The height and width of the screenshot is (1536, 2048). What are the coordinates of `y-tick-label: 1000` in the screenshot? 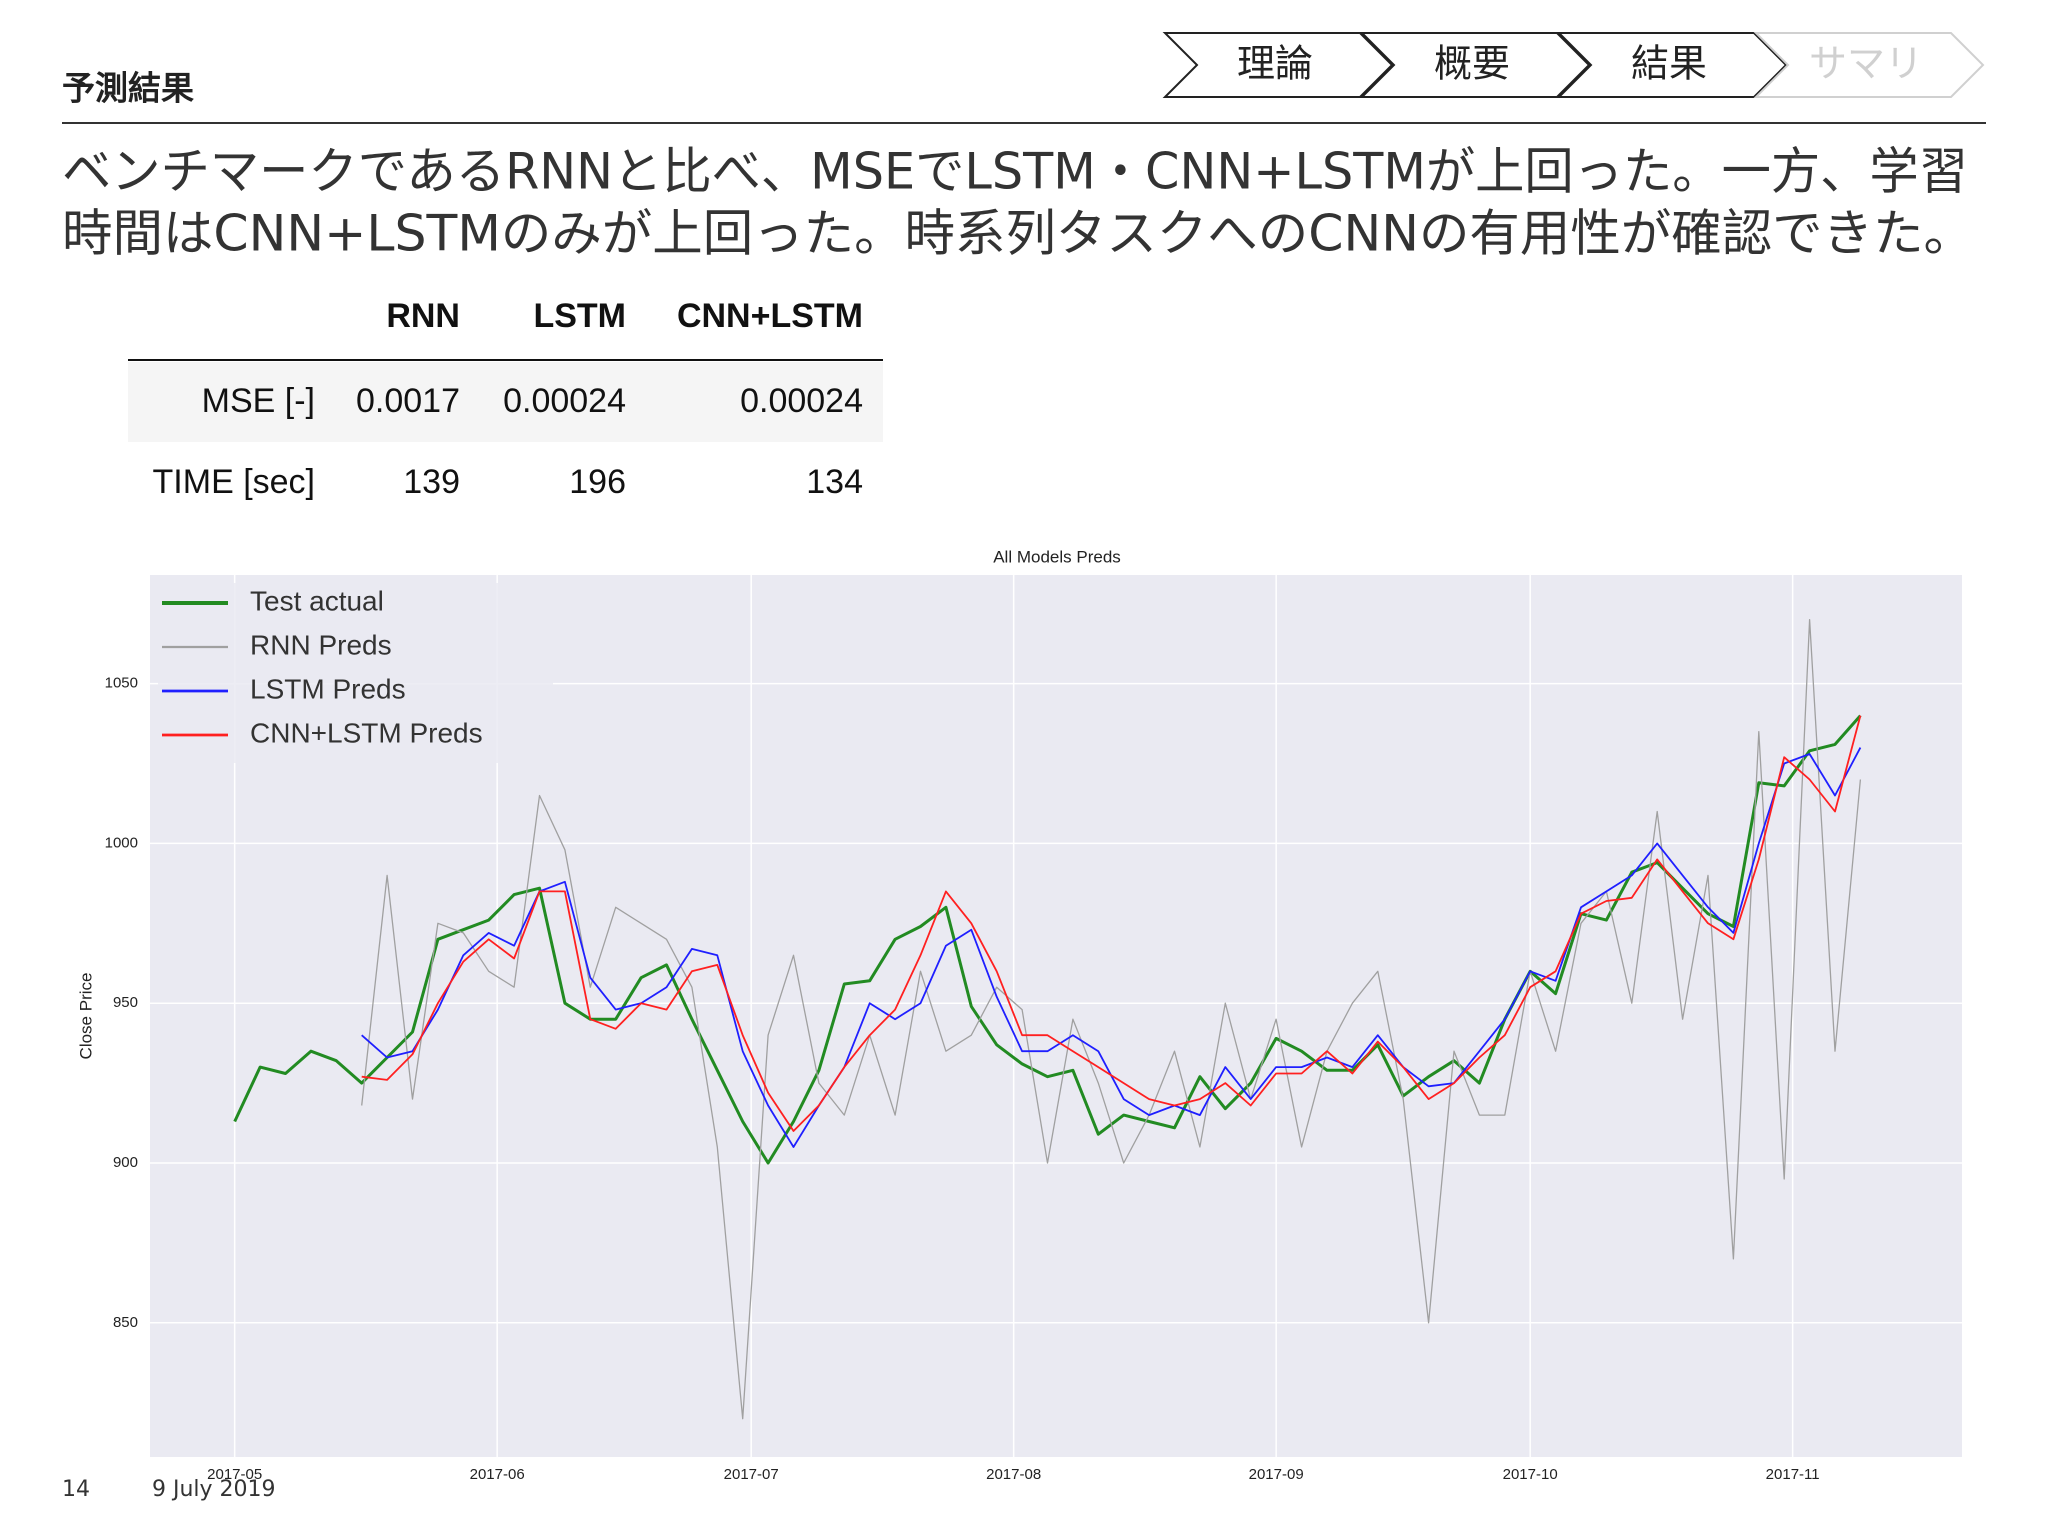 It's located at (121, 842).